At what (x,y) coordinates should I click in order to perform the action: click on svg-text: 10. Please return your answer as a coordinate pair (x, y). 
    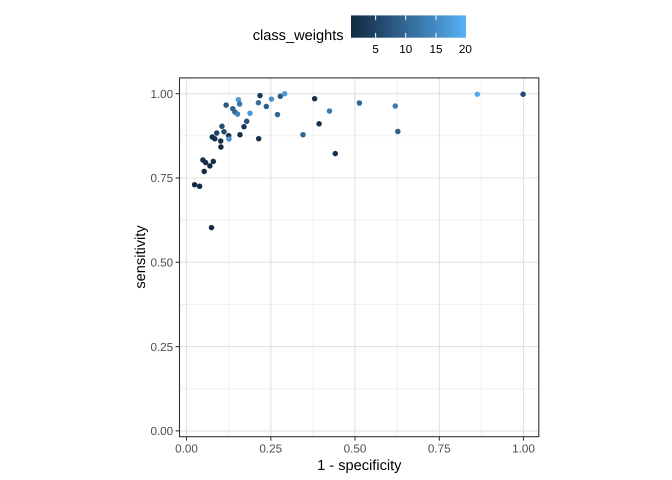
    Looking at the image, I should click on (406, 49).